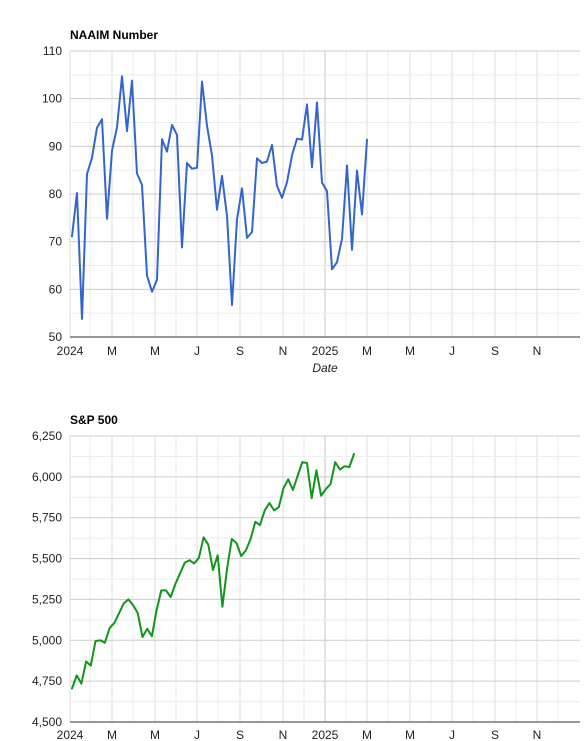  Describe the element at coordinates (47, 640) in the screenshot. I see `y-tick-label: 5,000` at that location.